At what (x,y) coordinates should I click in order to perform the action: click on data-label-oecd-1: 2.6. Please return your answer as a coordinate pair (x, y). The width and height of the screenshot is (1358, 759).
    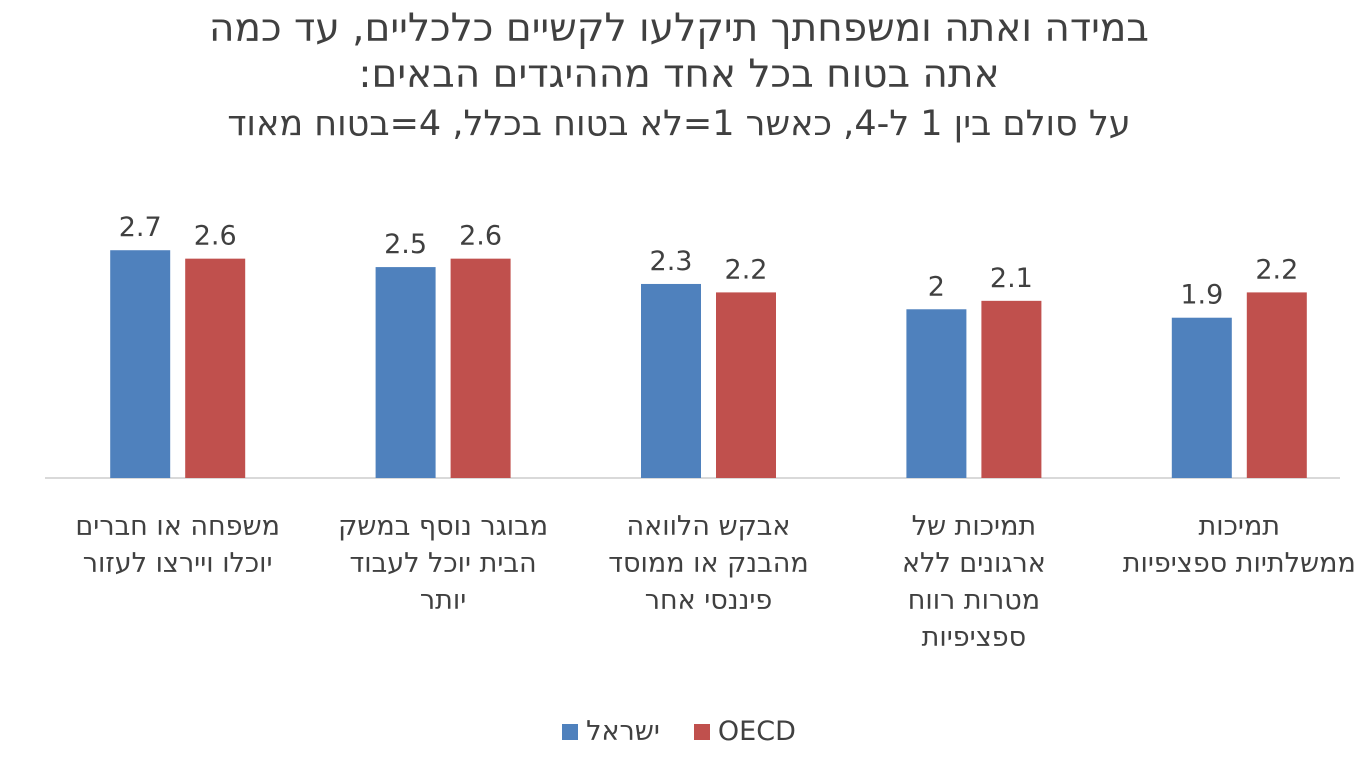
    Looking at the image, I should click on (480, 236).